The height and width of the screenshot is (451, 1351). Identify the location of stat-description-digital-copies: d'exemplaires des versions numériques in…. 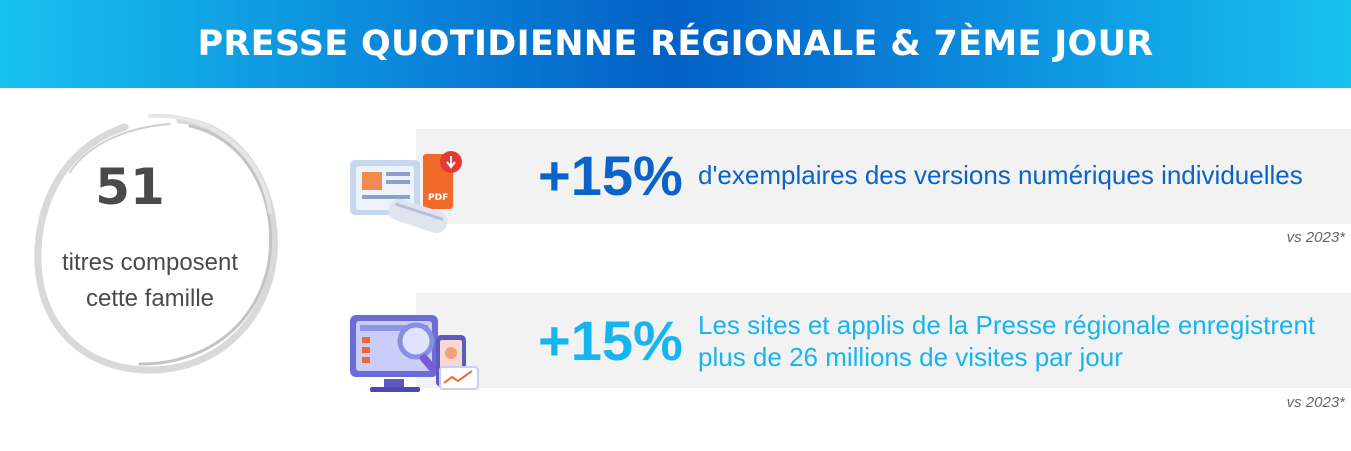
(1000, 175).